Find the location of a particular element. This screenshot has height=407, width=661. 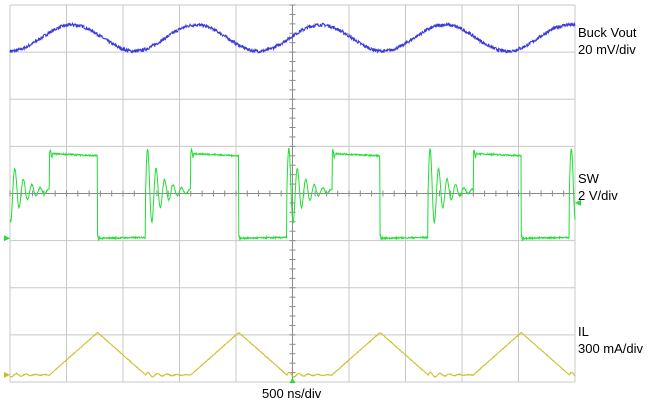

trigger-marker is located at coordinates (292, 380).